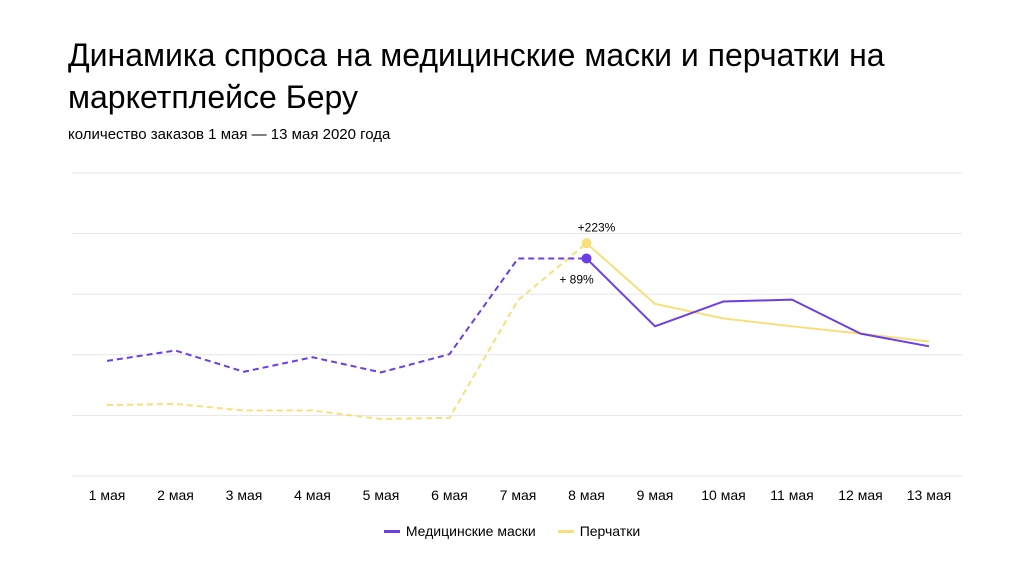  Describe the element at coordinates (244, 495) in the screenshot. I see `x-tick-label: 3 мая` at that location.